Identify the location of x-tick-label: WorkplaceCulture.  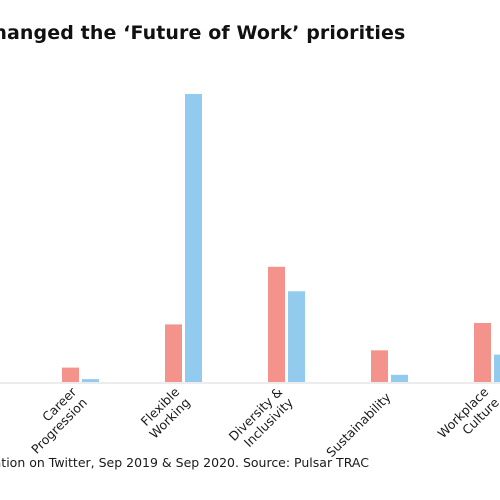
(467, 418).